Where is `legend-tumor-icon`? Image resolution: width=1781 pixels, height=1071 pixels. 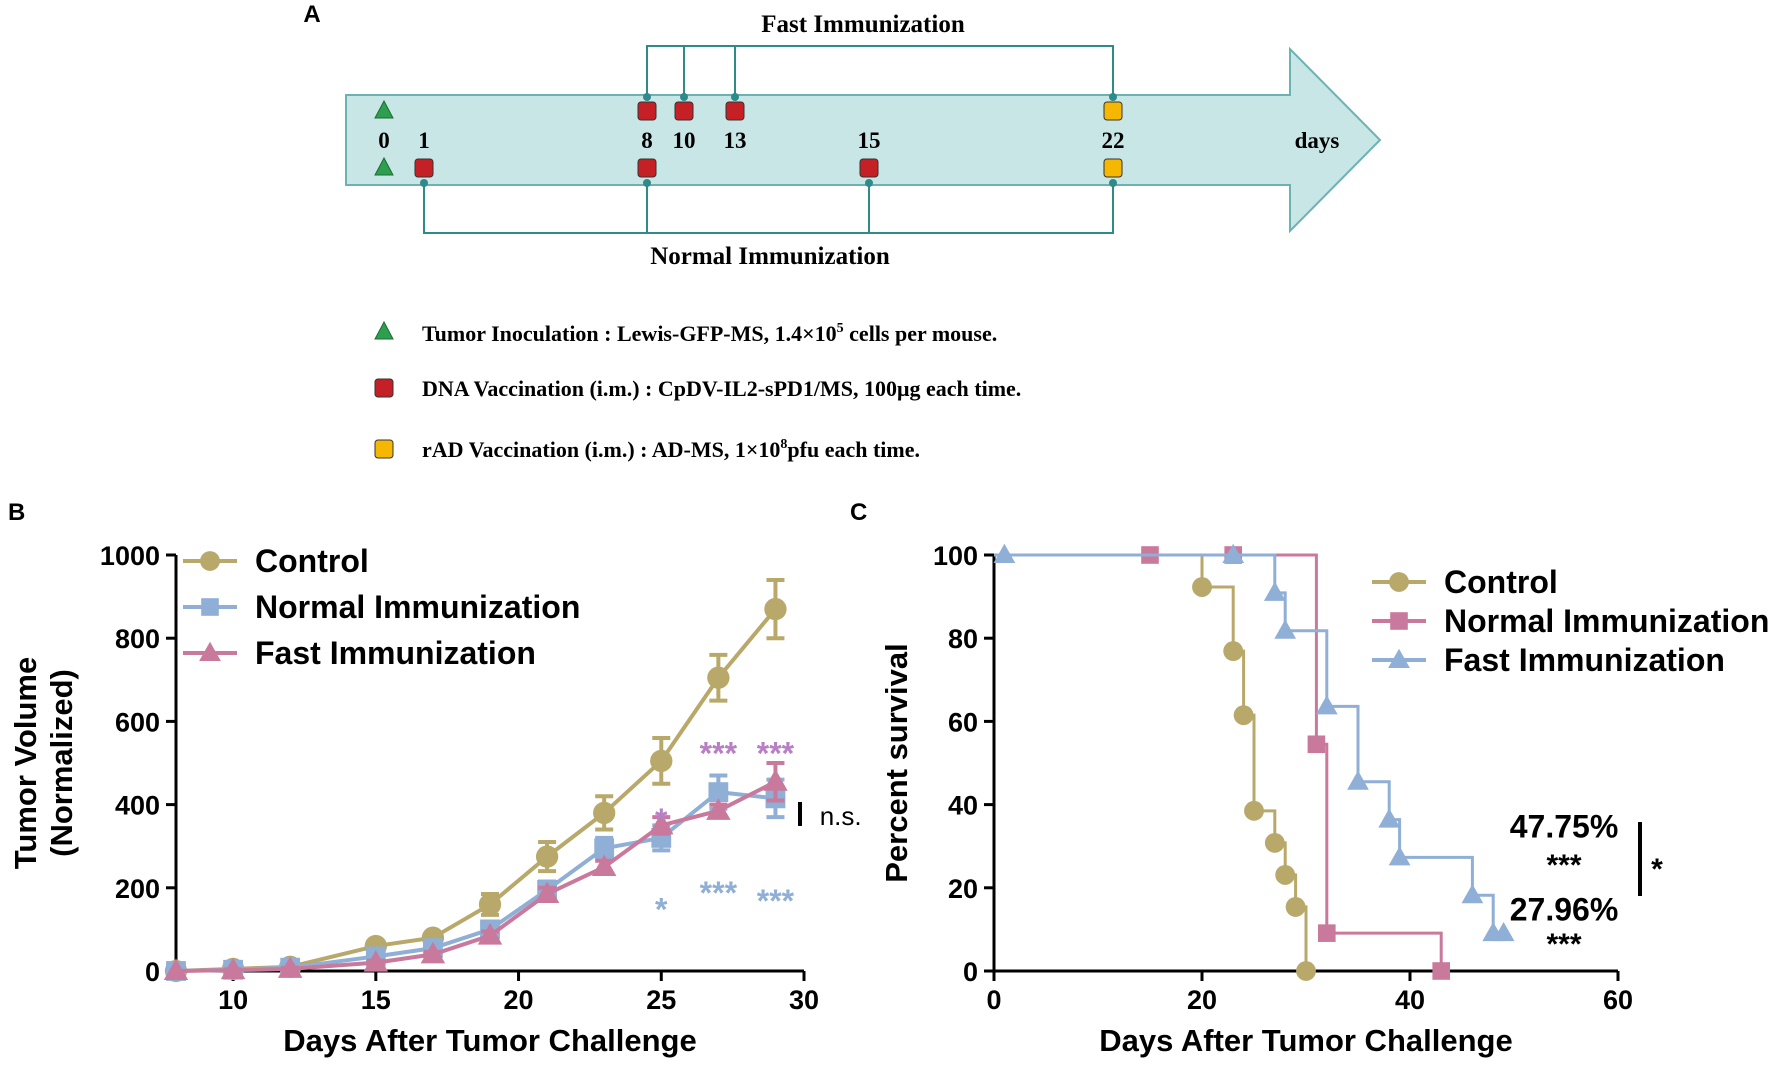 legend-tumor-icon is located at coordinates (384, 330).